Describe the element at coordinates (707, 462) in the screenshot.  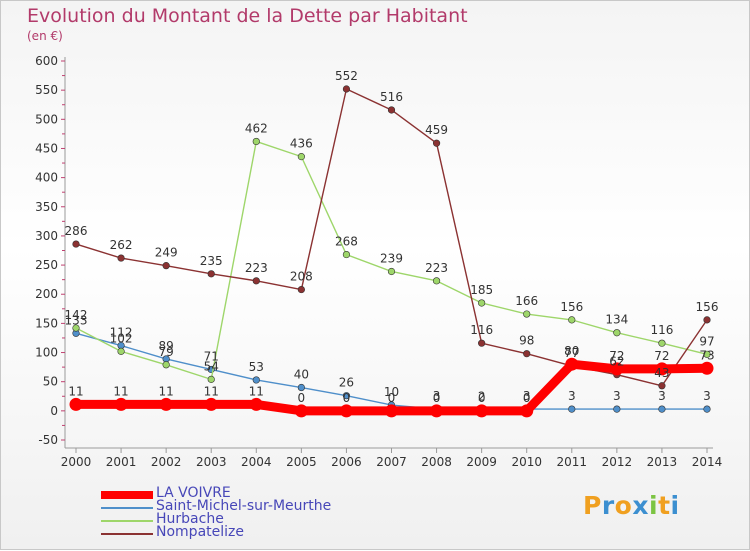
I see `x-tick-label: 2014` at that location.